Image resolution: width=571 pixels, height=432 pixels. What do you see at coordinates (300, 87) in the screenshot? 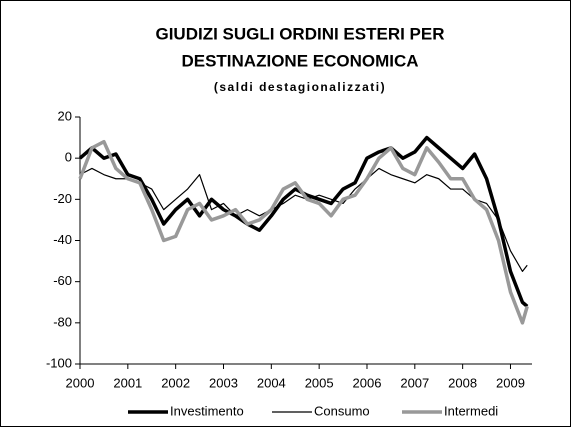
I see `chart-subtitle: (saldi destagionalizzati)` at bounding box center [300, 87].